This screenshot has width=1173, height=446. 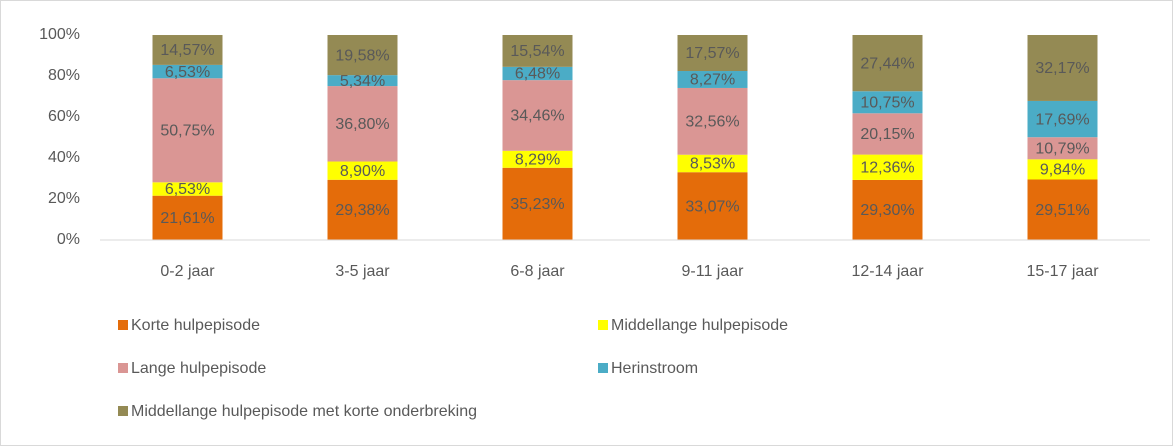 I want to click on x-tick-label: 15-17 jaar, so click(x=1062, y=271).